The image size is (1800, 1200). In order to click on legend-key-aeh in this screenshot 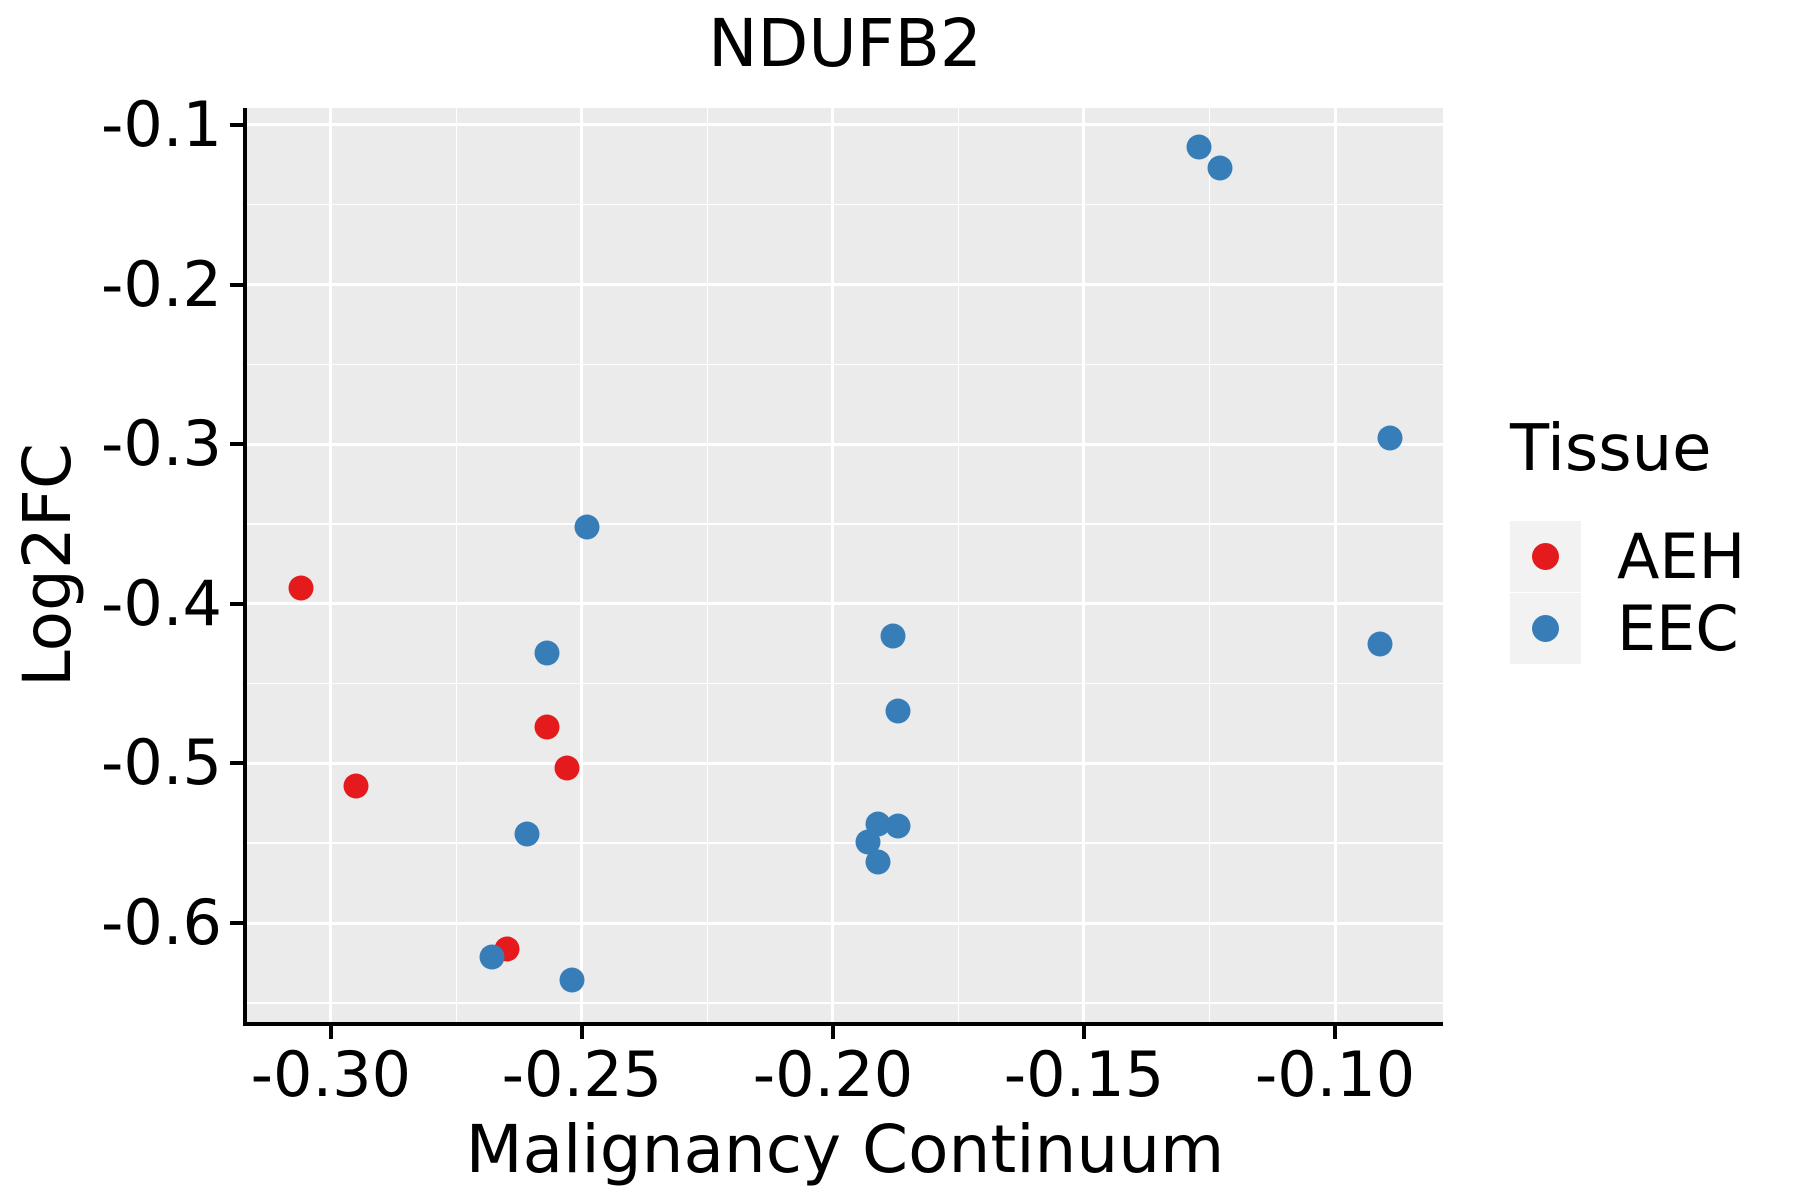, I will do `click(1545, 556)`.